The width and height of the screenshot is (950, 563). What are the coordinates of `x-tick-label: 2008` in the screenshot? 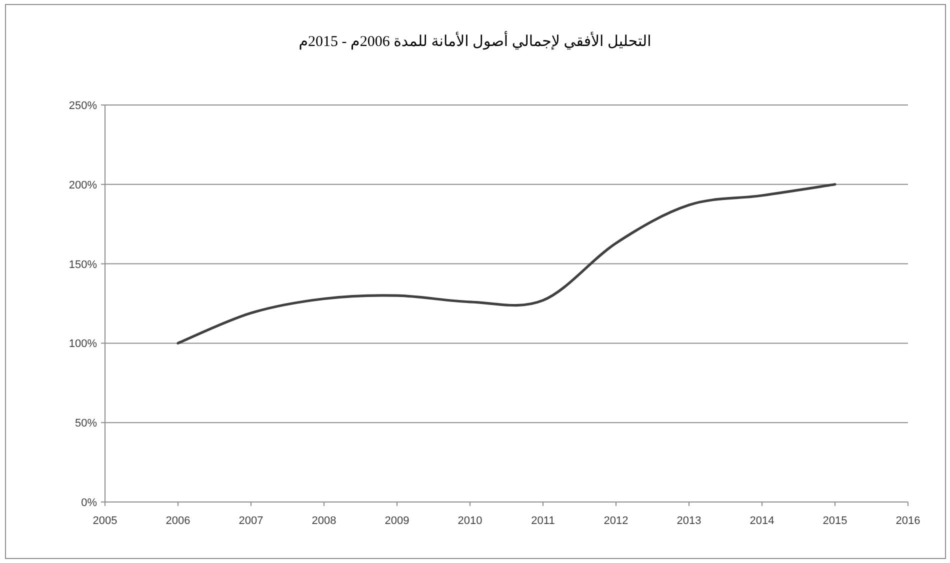 It's located at (324, 521).